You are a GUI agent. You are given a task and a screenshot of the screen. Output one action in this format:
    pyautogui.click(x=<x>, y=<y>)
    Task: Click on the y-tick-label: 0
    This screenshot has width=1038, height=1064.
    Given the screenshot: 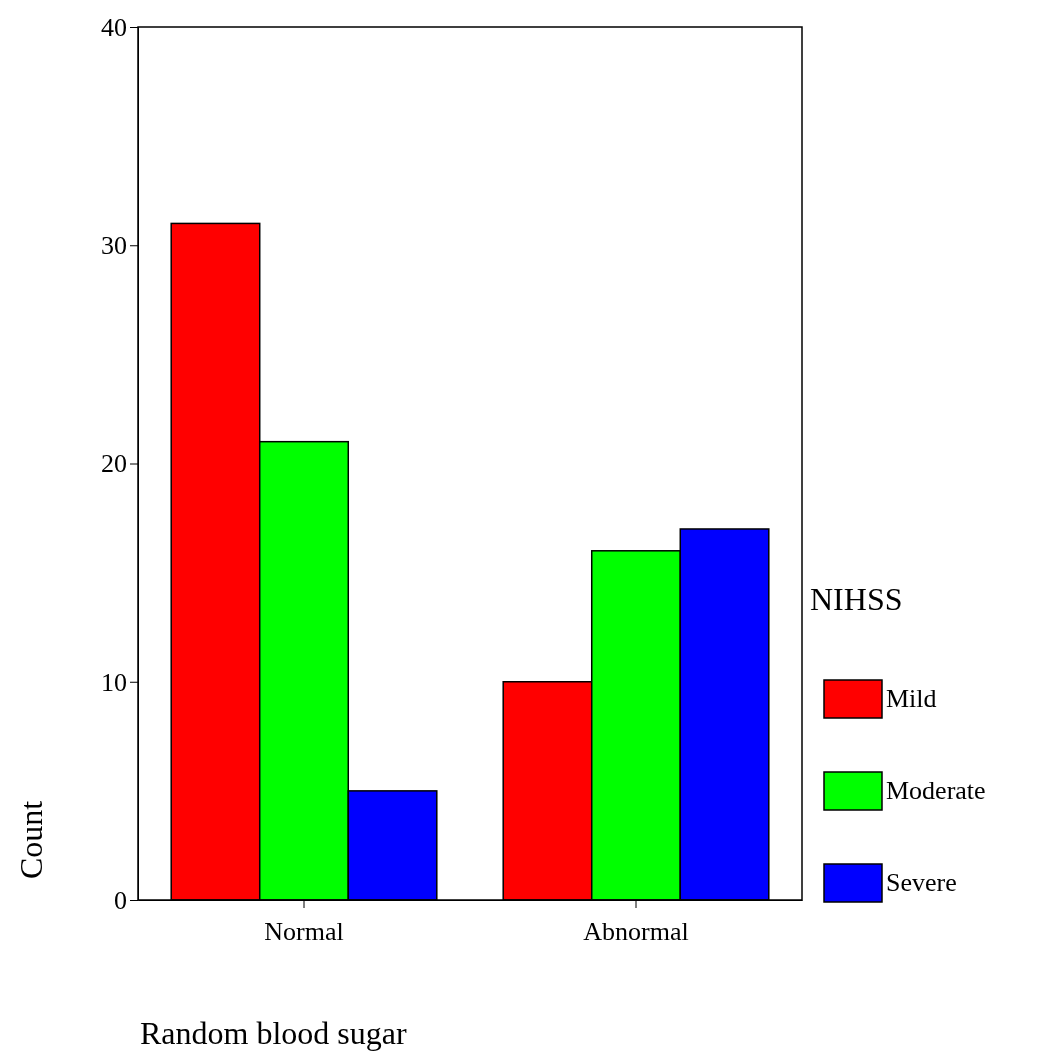 What is the action you would take?
    pyautogui.click(x=120, y=900)
    